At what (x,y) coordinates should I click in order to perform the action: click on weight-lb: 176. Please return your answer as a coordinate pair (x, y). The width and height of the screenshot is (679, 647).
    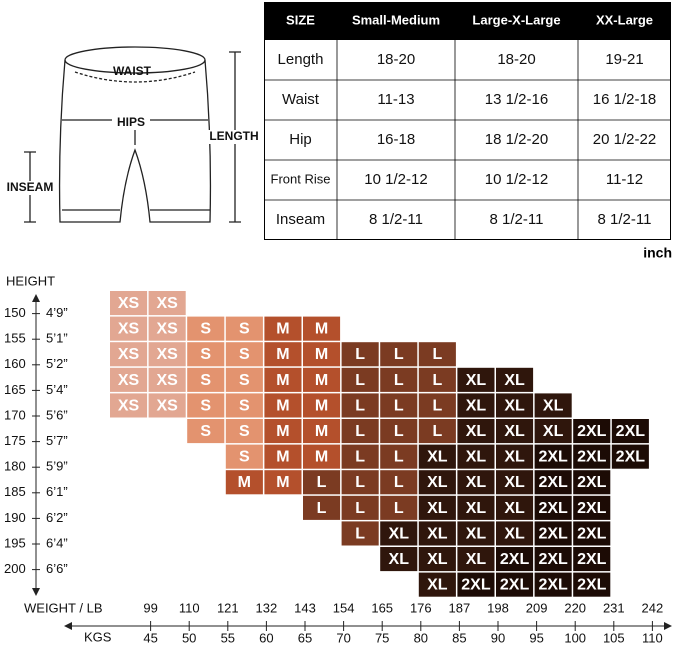
    Looking at the image, I should click on (421, 607).